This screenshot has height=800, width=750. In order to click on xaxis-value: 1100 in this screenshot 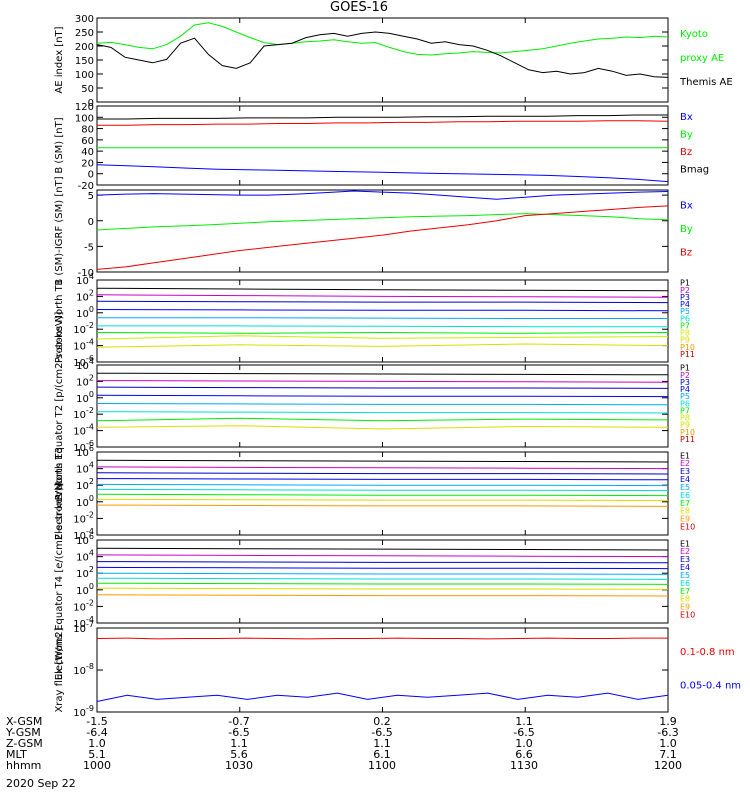, I will do `click(382, 765)`.